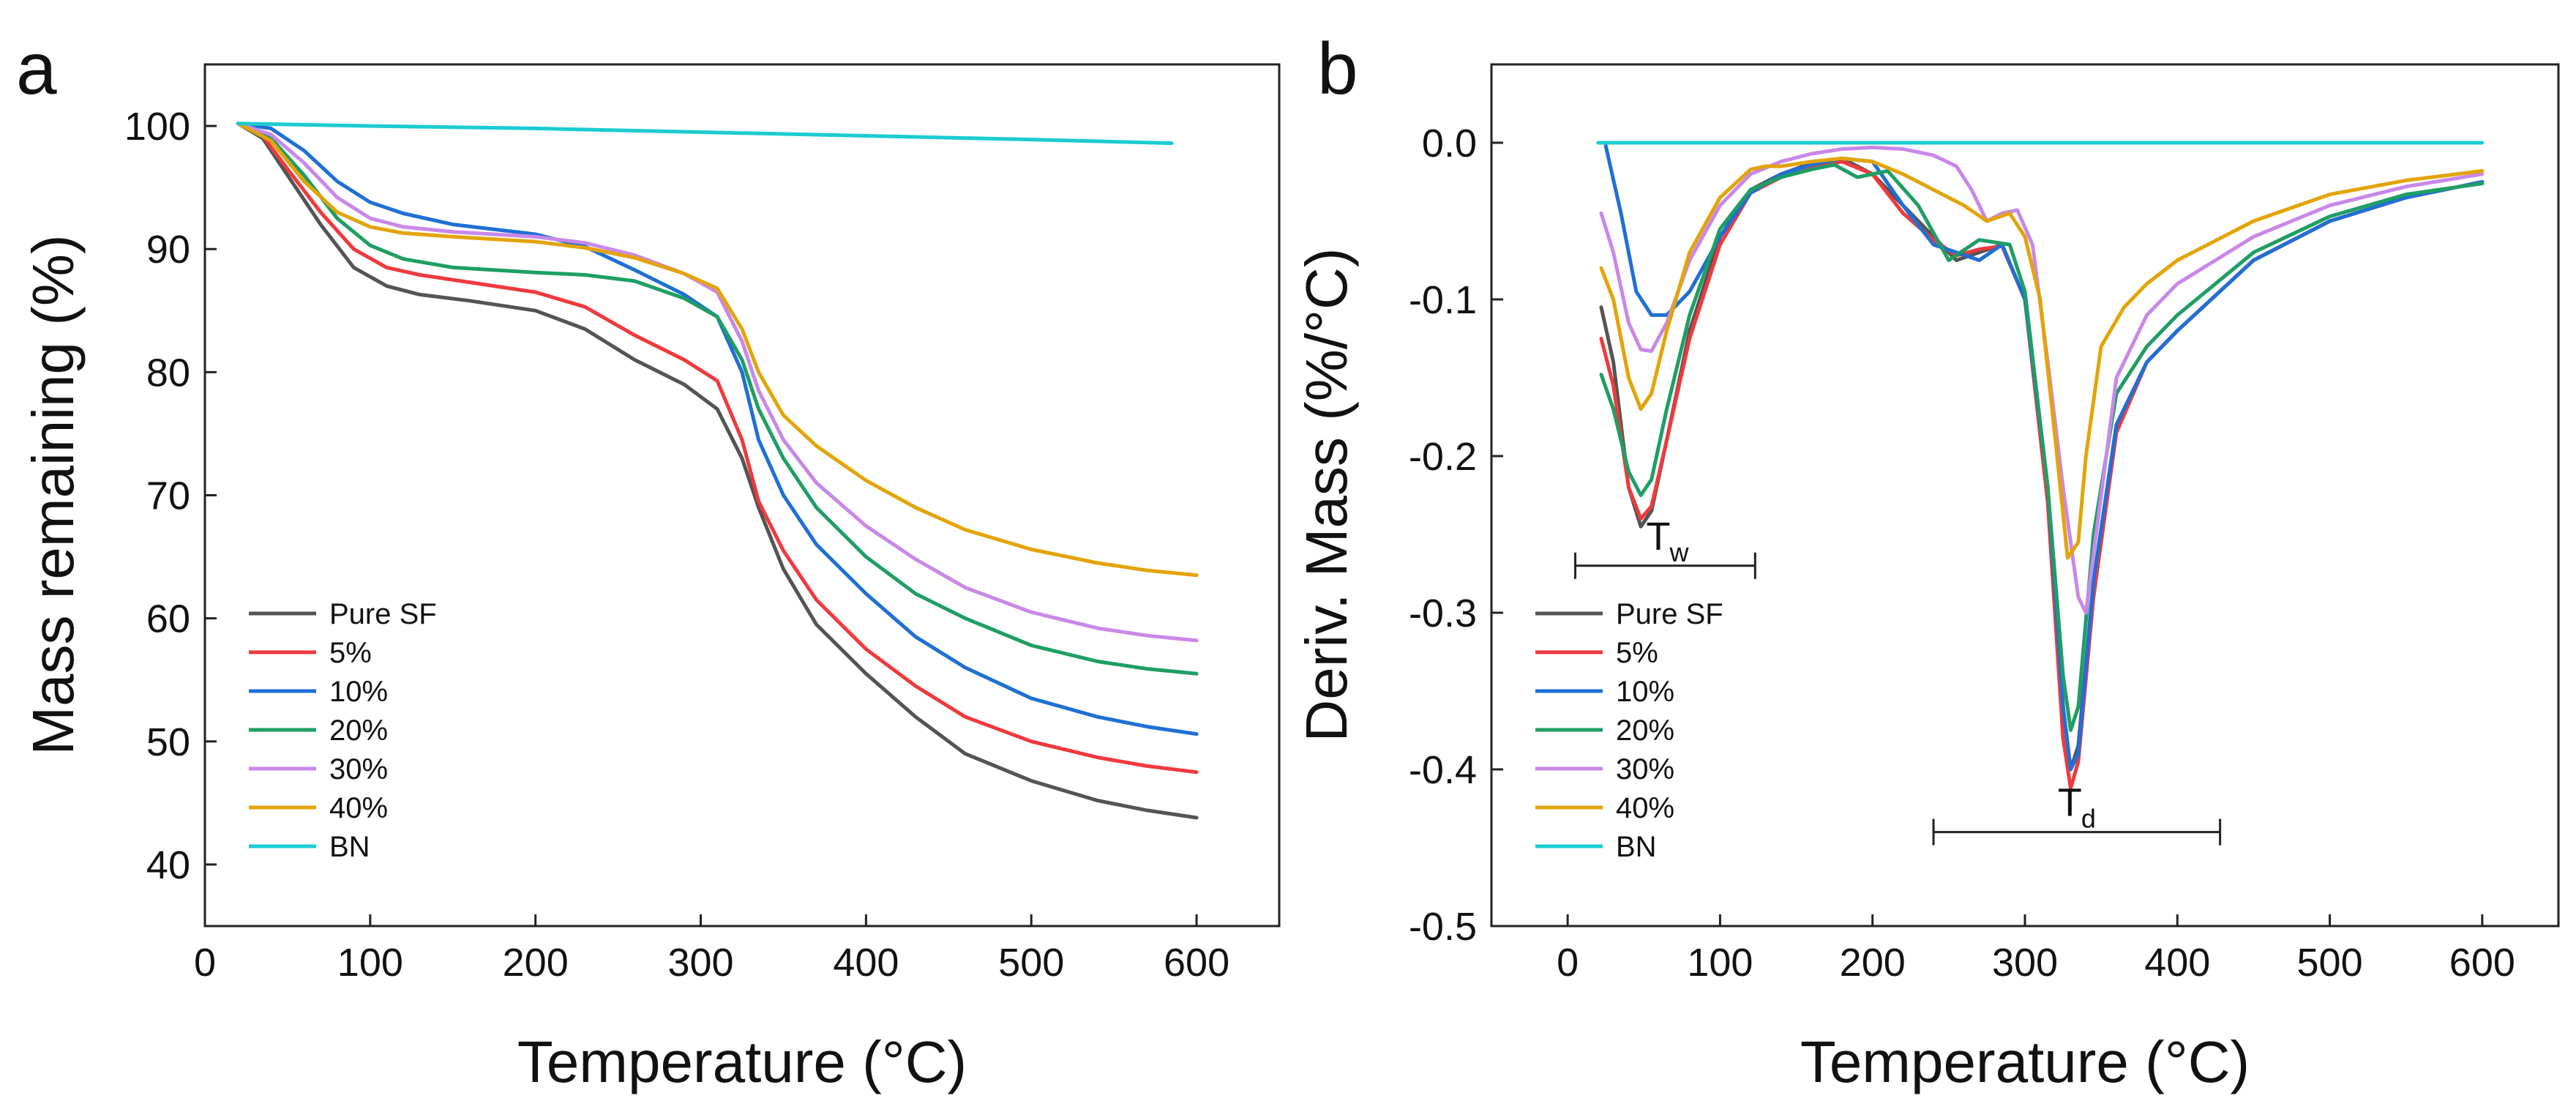  Describe the element at coordinates (53, 494) in the screenshot. I see `y-axis-title-a: Mass remaining (%)` at that location.